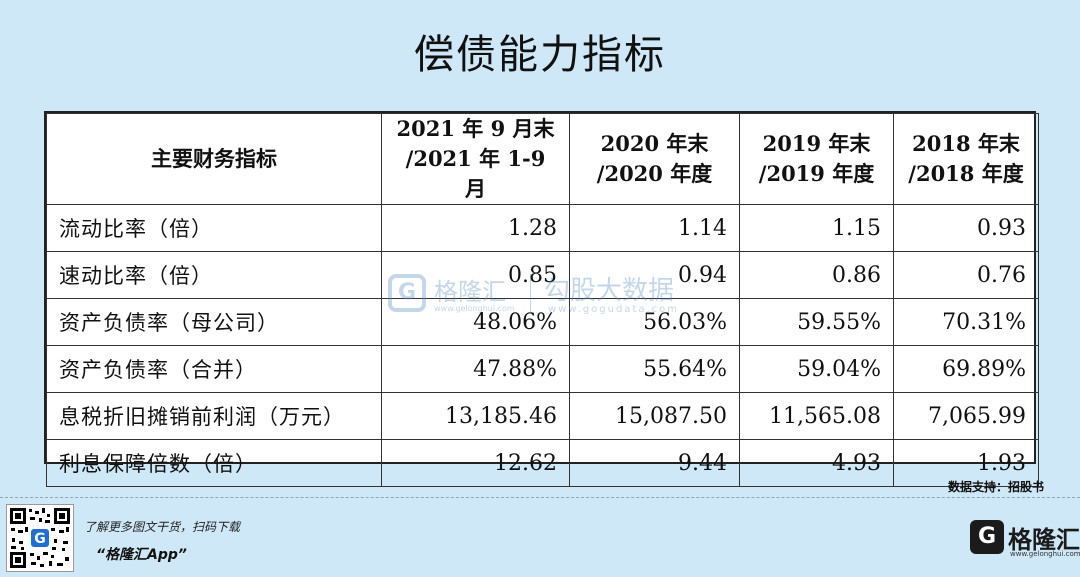 The height and width of the screenshot is (577, 1080). What do you see at coordinates (214, 369) in the screenshot?
I see `row-label: 资产负债率（合并）` at bounding box center [214, 369].